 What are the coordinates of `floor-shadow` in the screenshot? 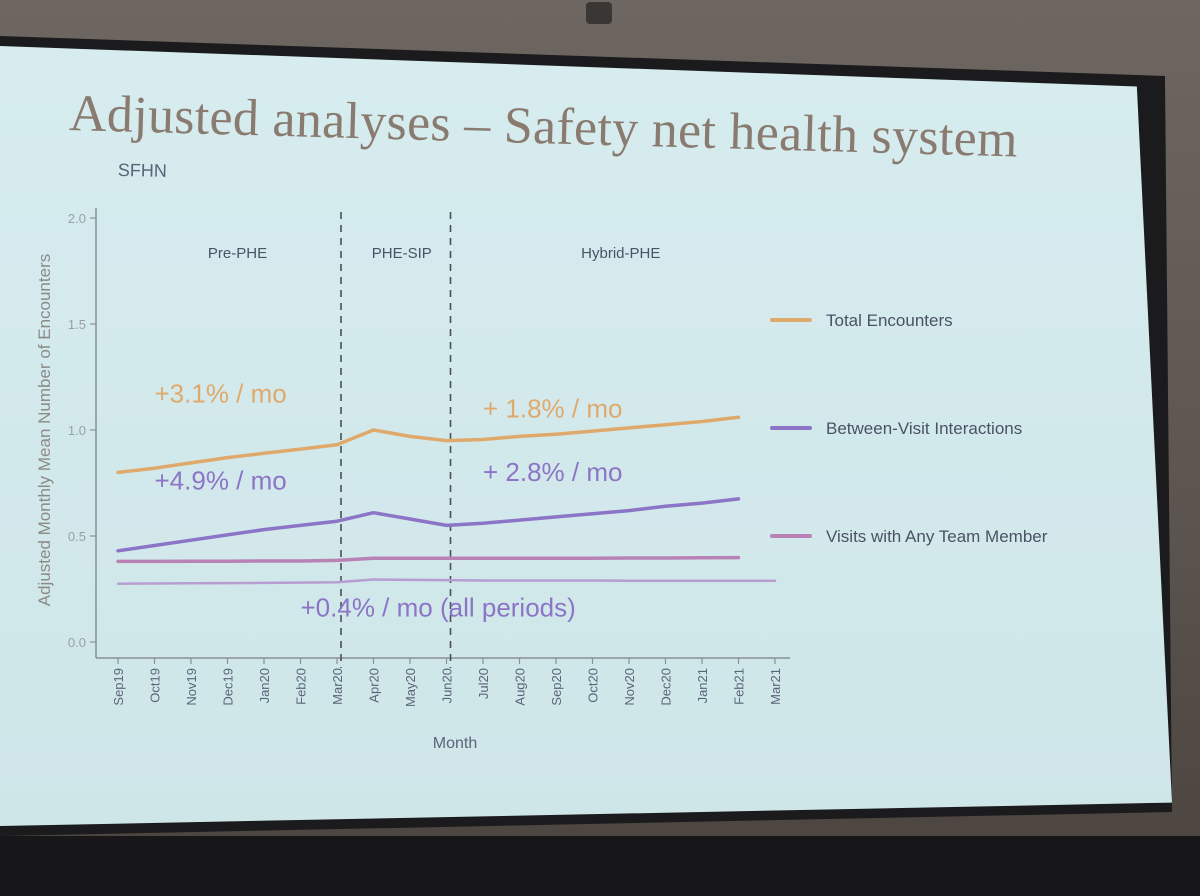 It's located at (600, 866).